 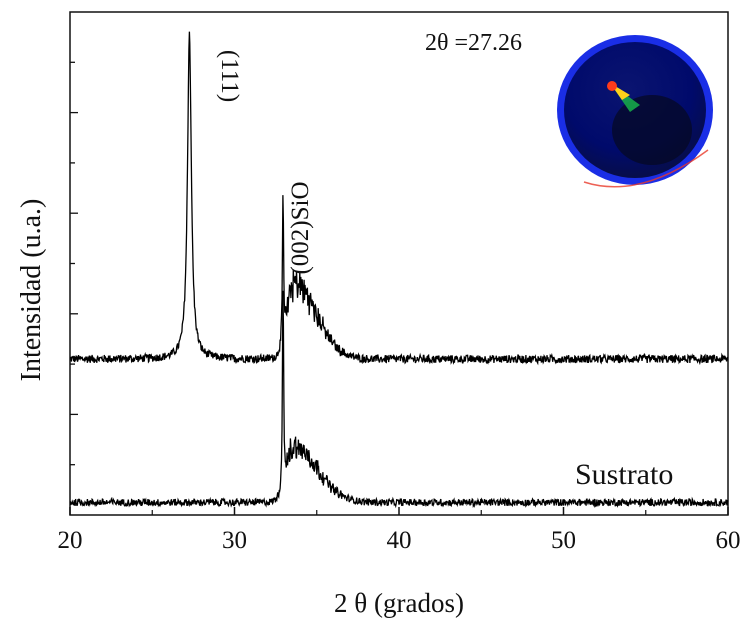 I want to click on x-tick-label: 30, so click(x=234, y=540).